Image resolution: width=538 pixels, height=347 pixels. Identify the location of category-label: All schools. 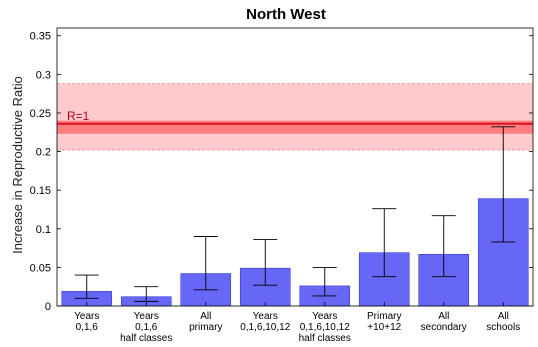
(503, 322).